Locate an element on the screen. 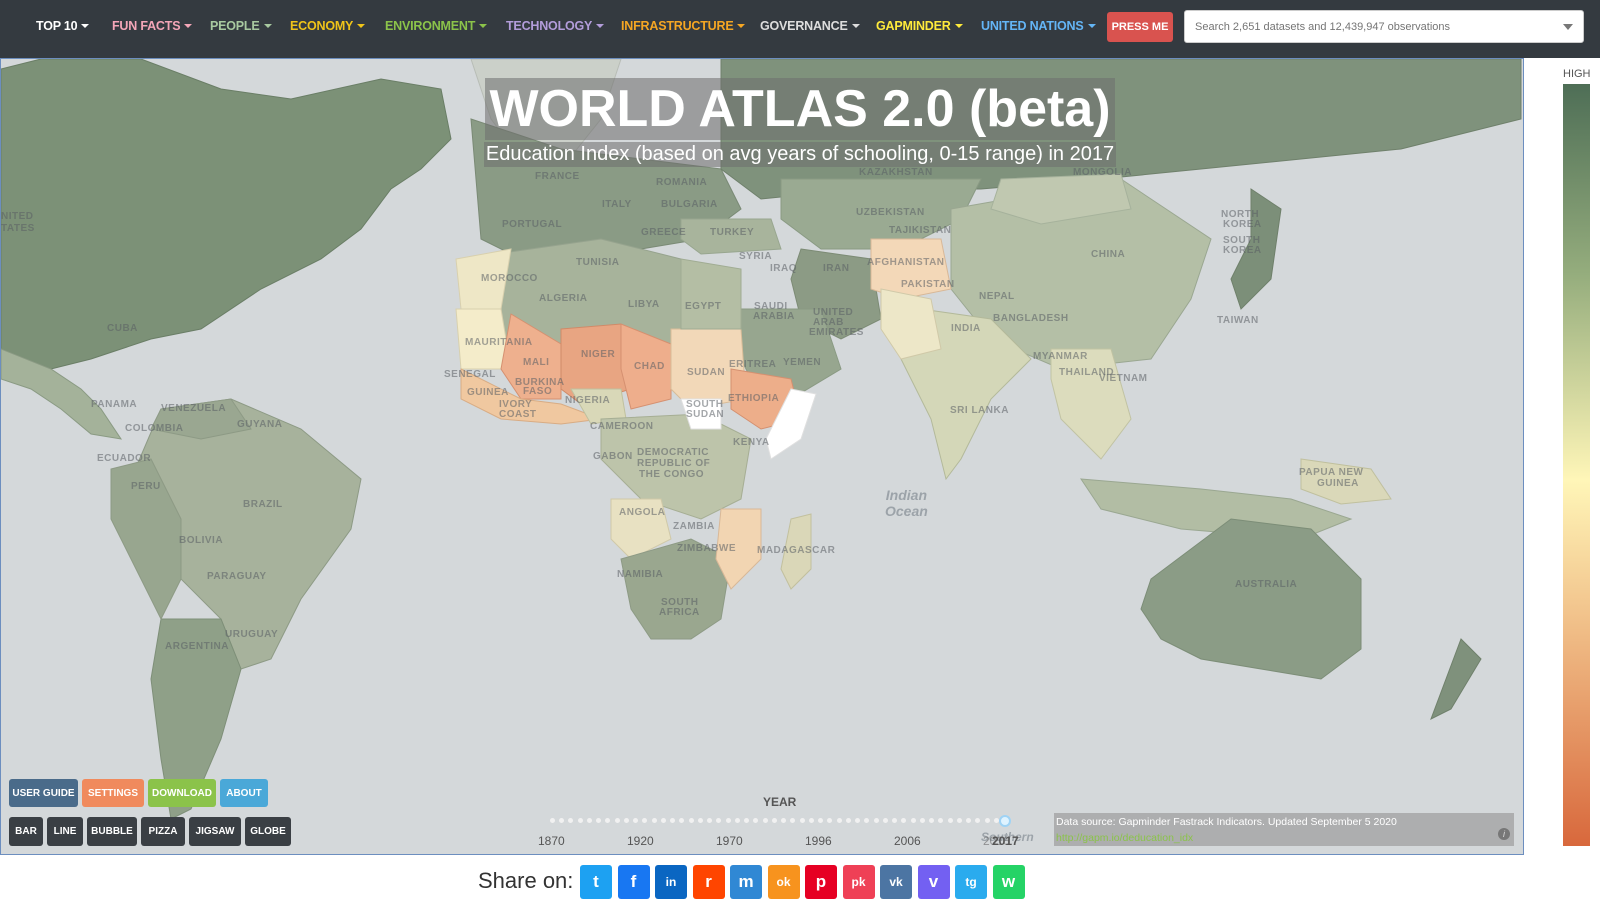 The height and width of the screenshot is (905, 1600). pizza-chart-button: PIZZA is located at coordinates (163, 831).